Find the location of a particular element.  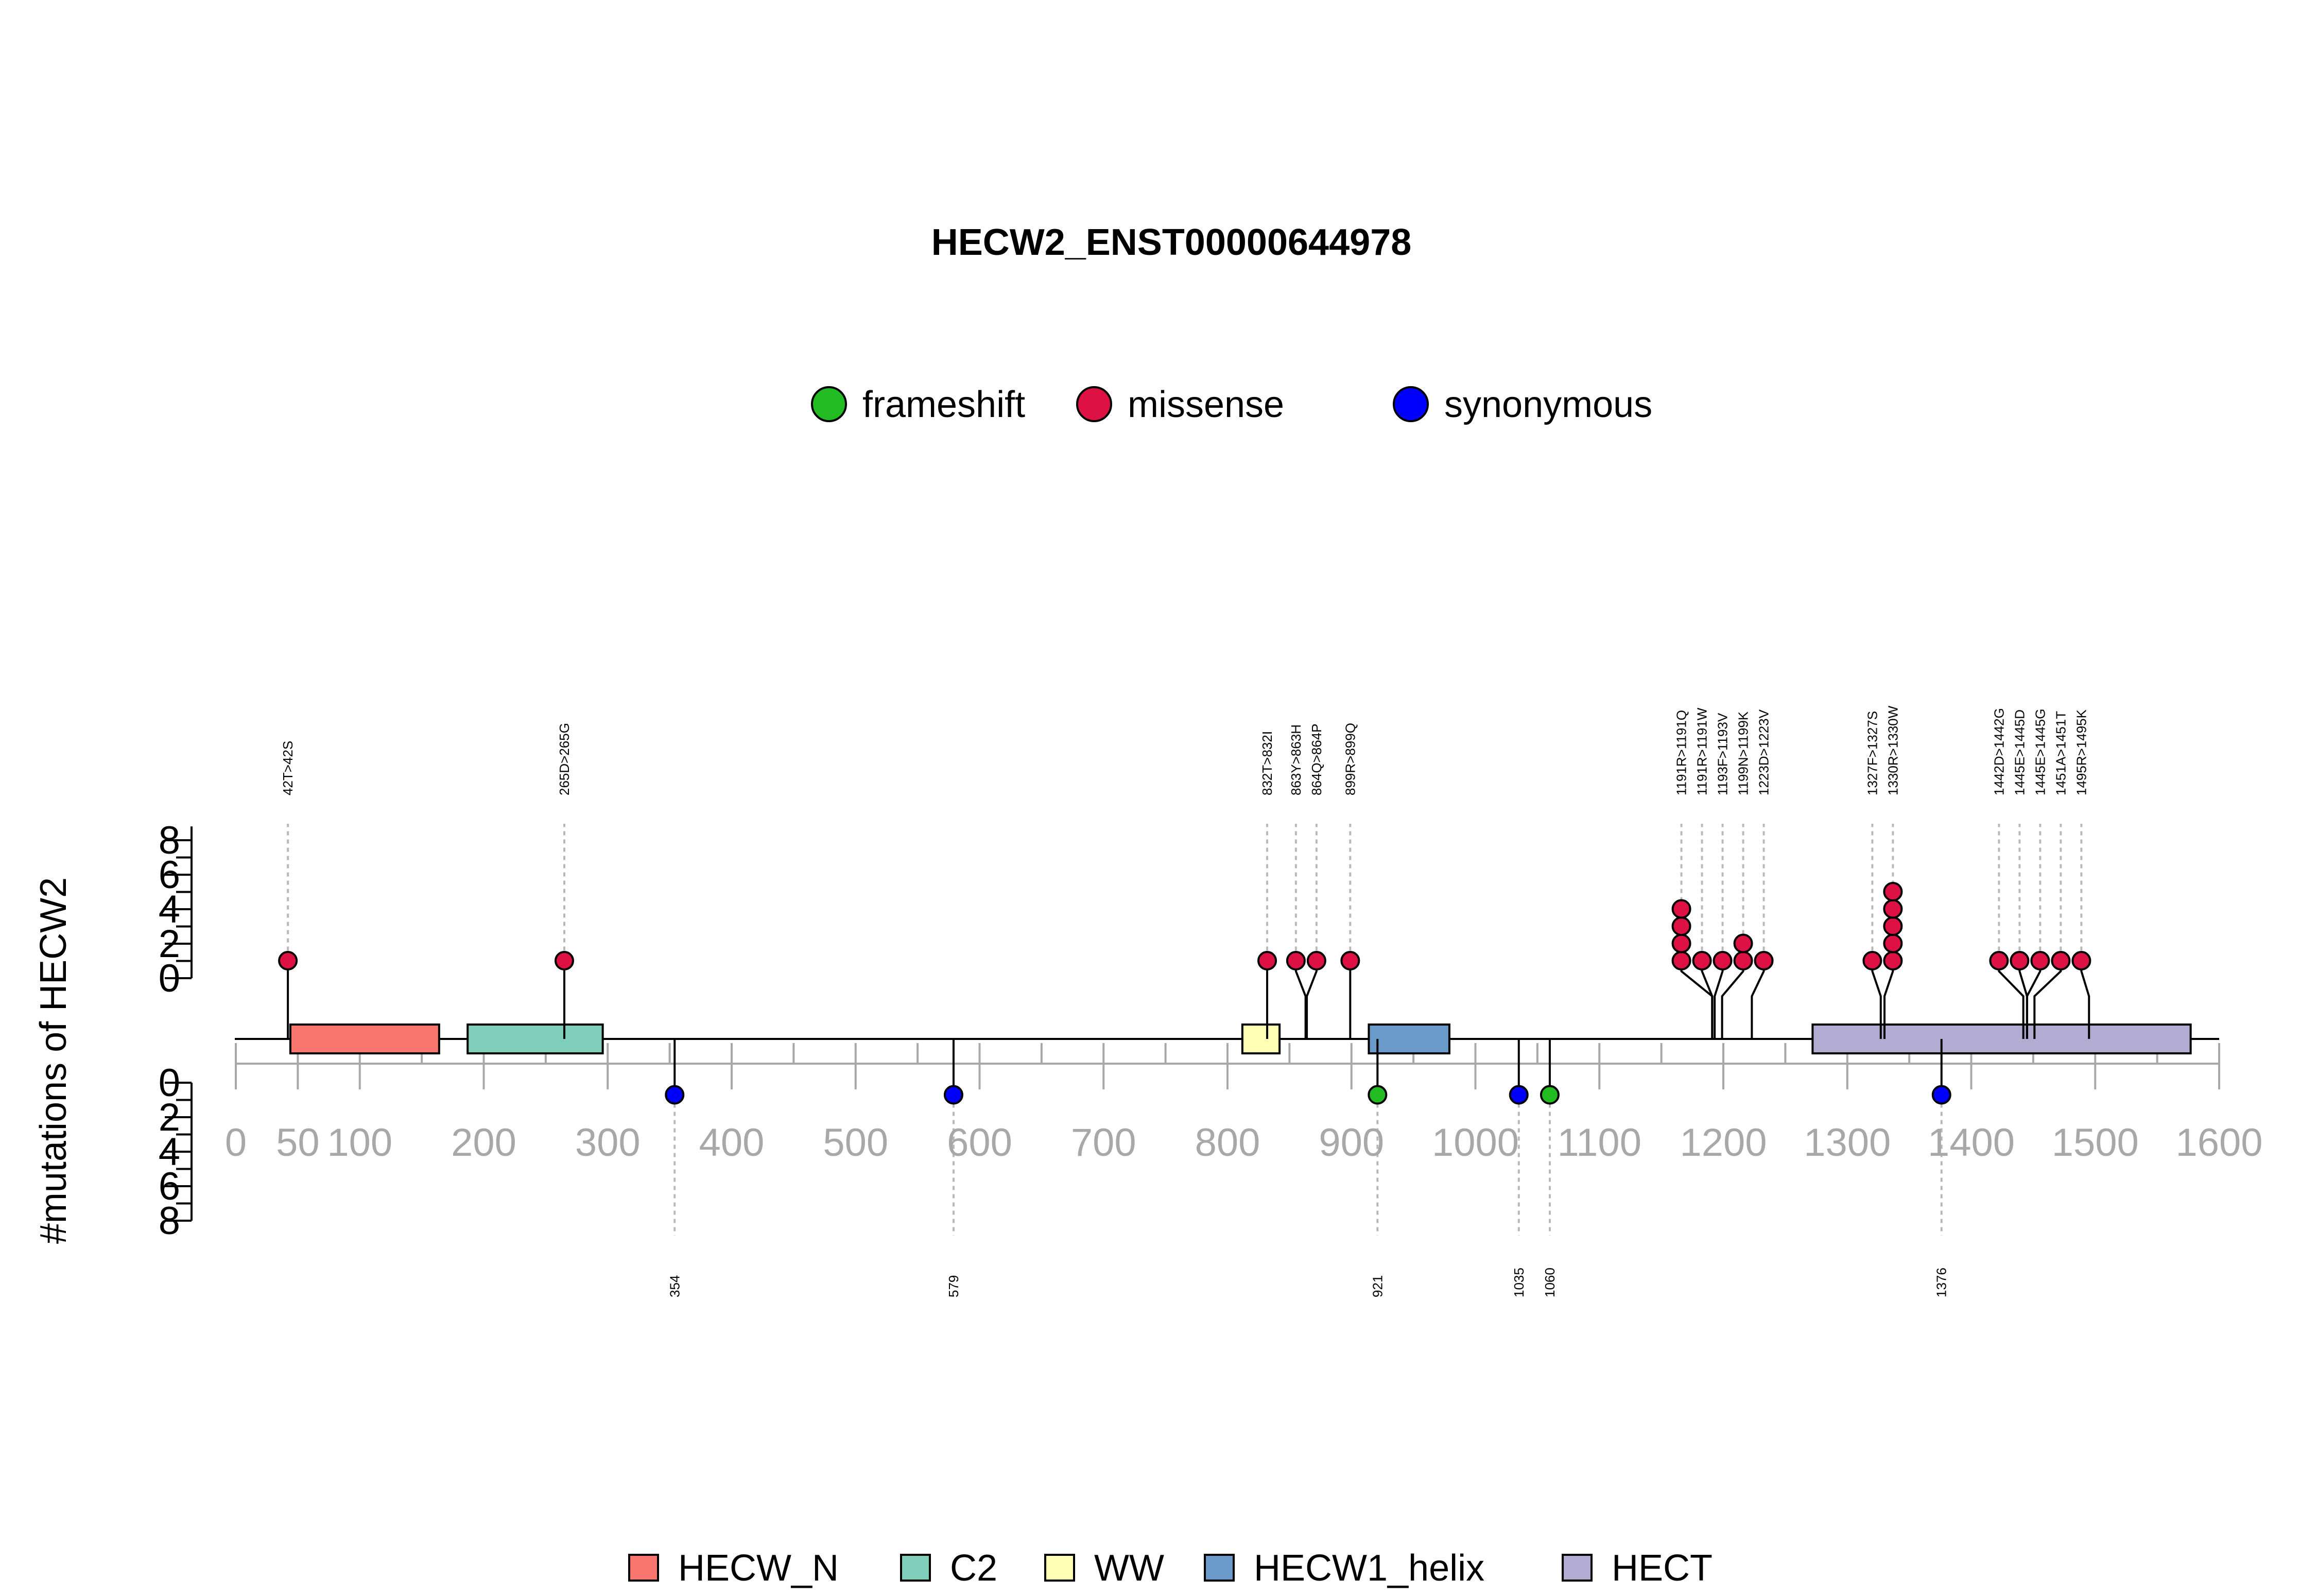

y-upper-tick-label: 0 is located at coordinates (169, 979).